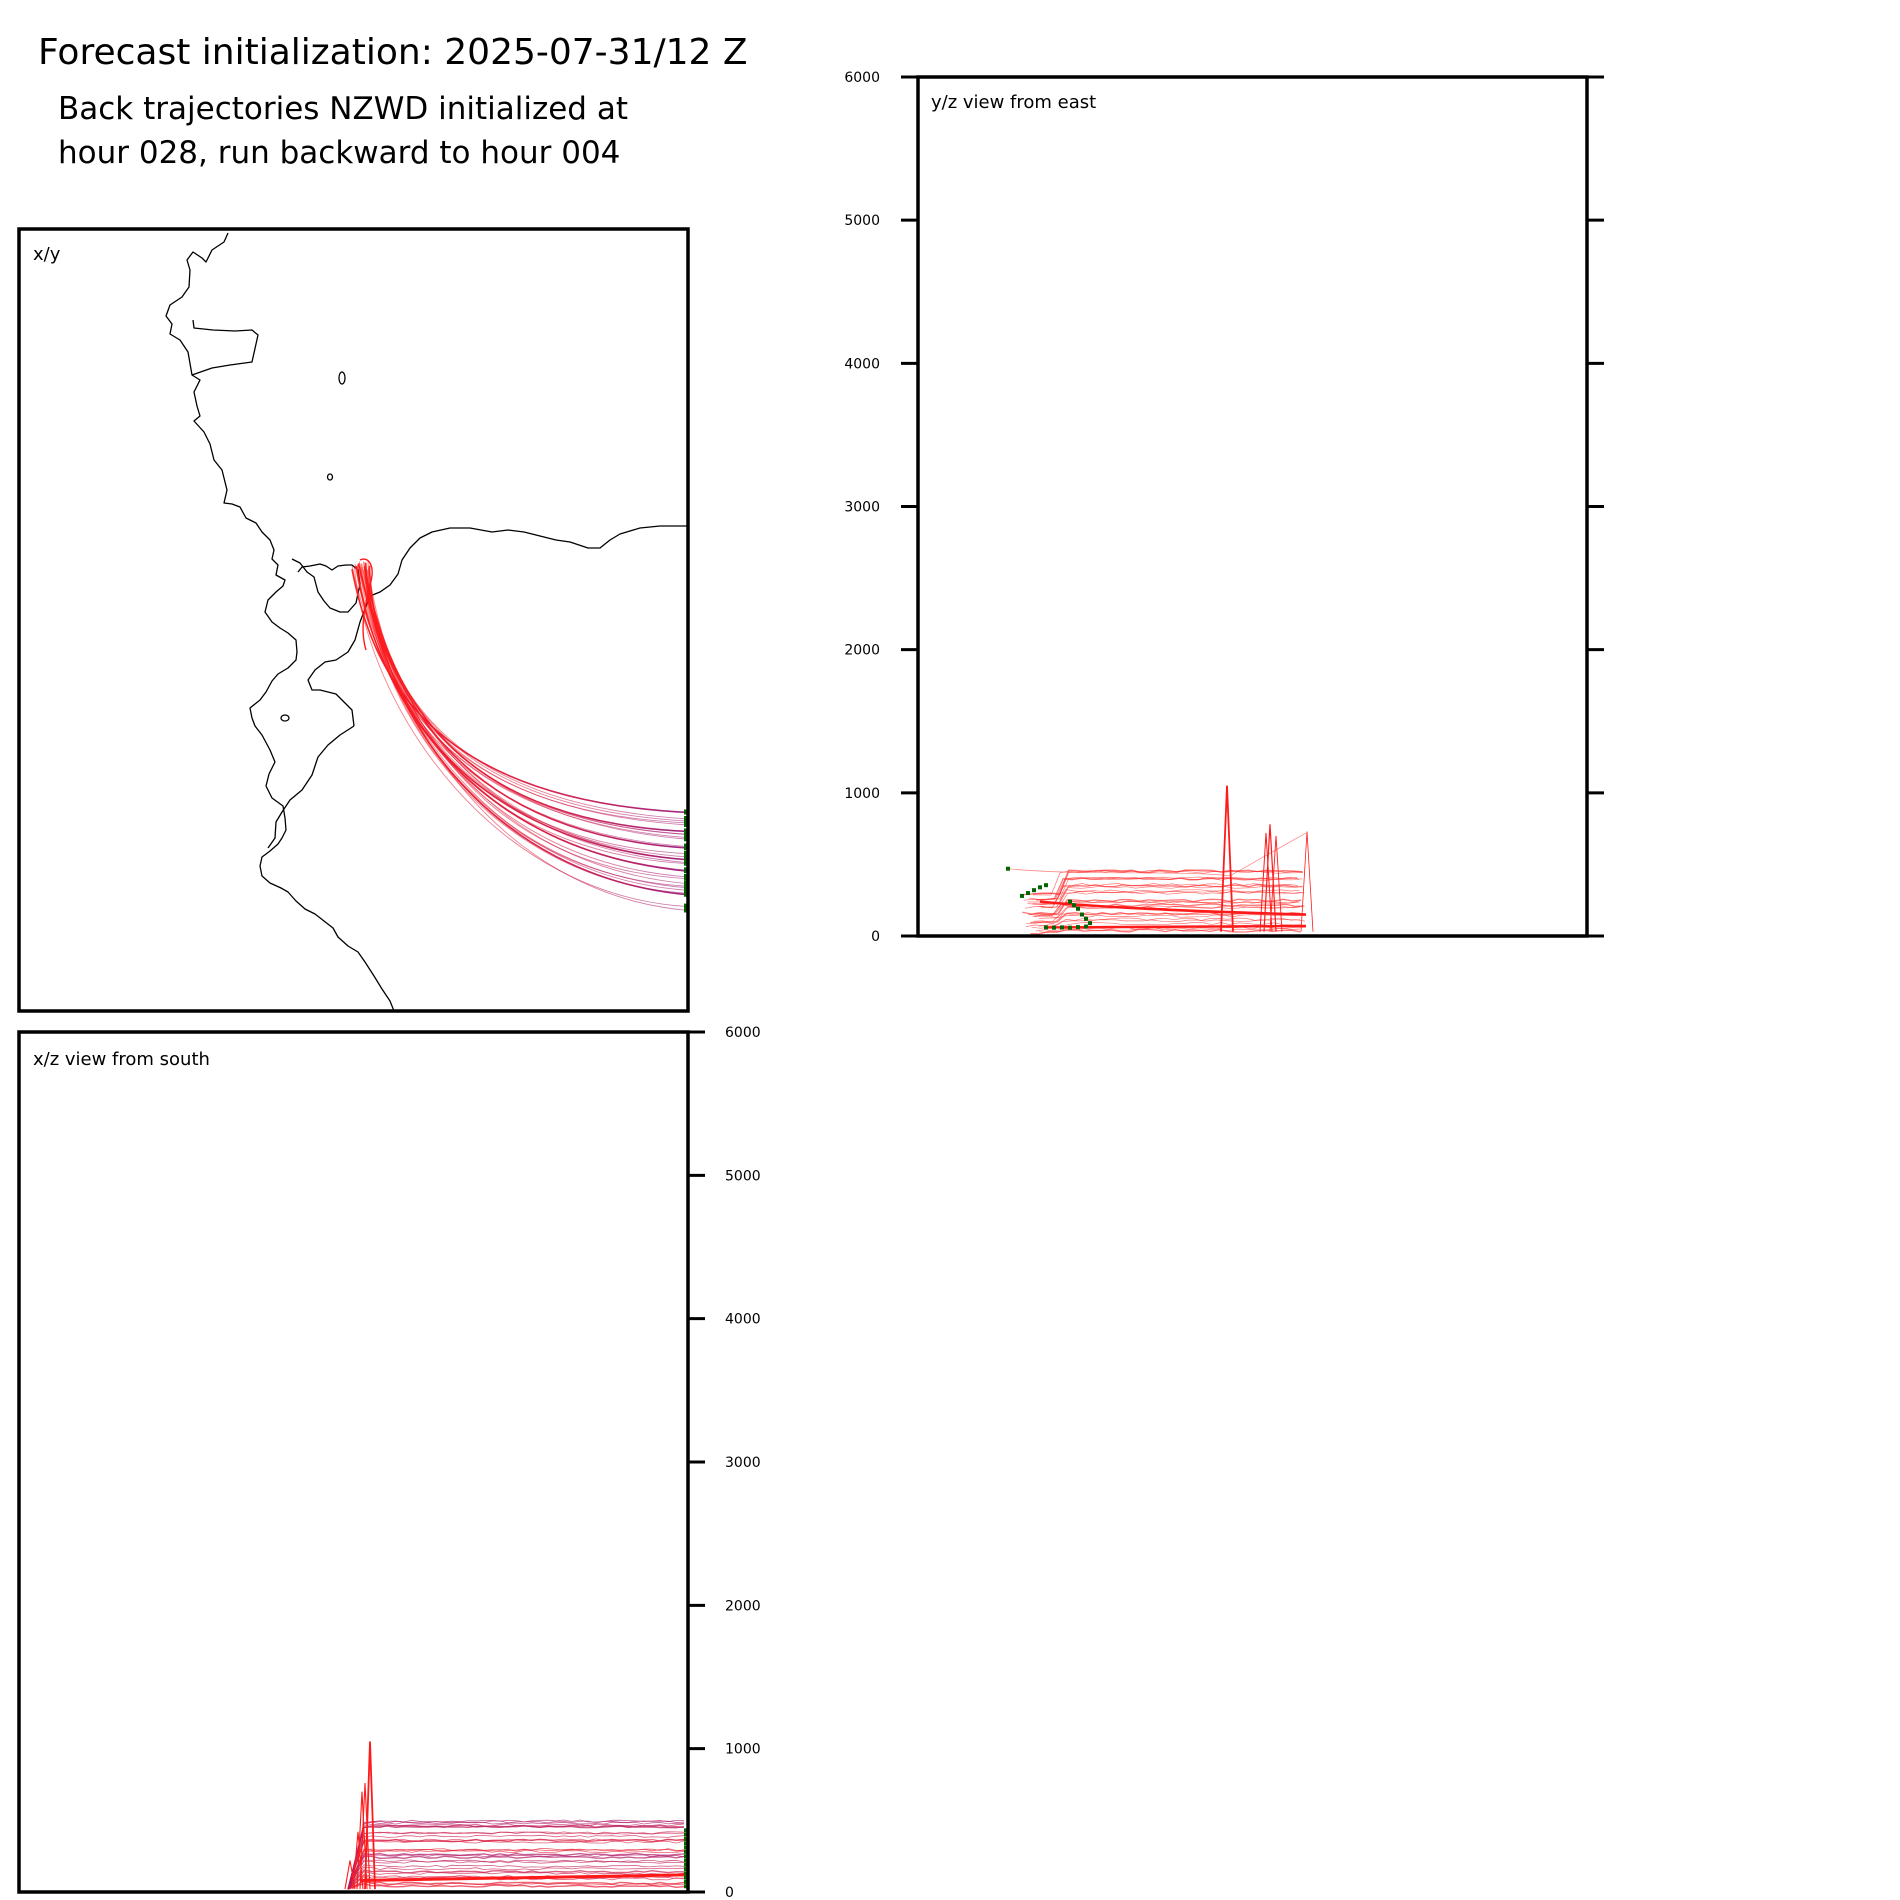 The image size is (1900, 1900). Describe the element at coordinates (343, 109) in the screenshot. I see `figure-subtitle-line1: Back trajectories NZWD initialized at` at that location.